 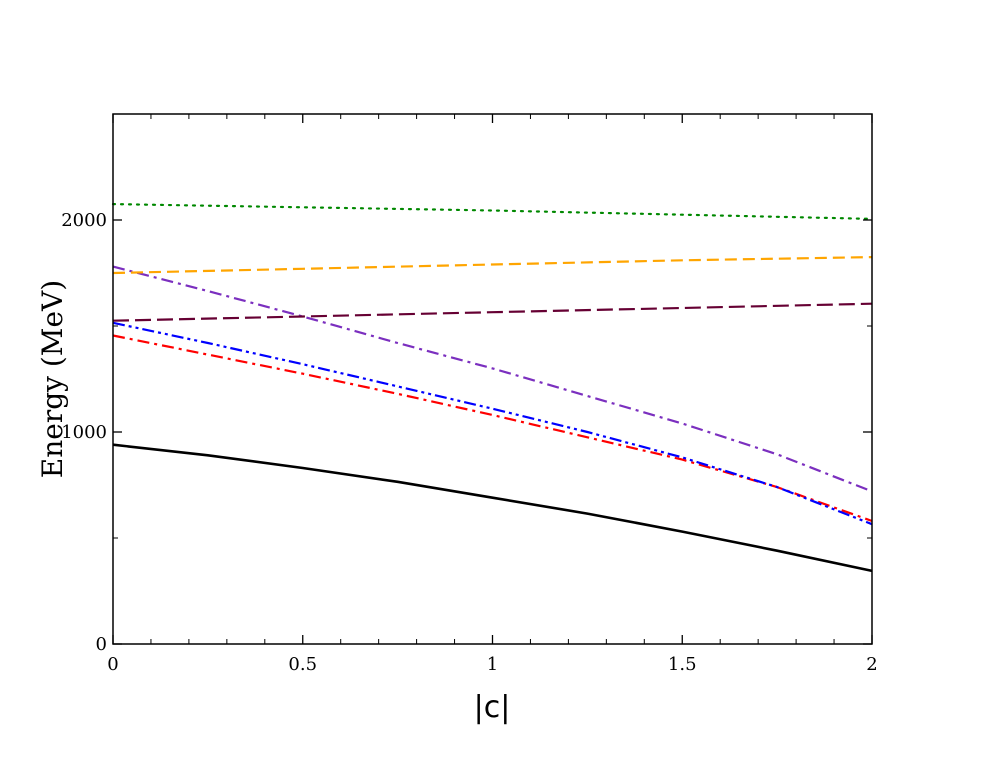 I want to click on x-tick-label: 0.5, so click(x=302, y=664).